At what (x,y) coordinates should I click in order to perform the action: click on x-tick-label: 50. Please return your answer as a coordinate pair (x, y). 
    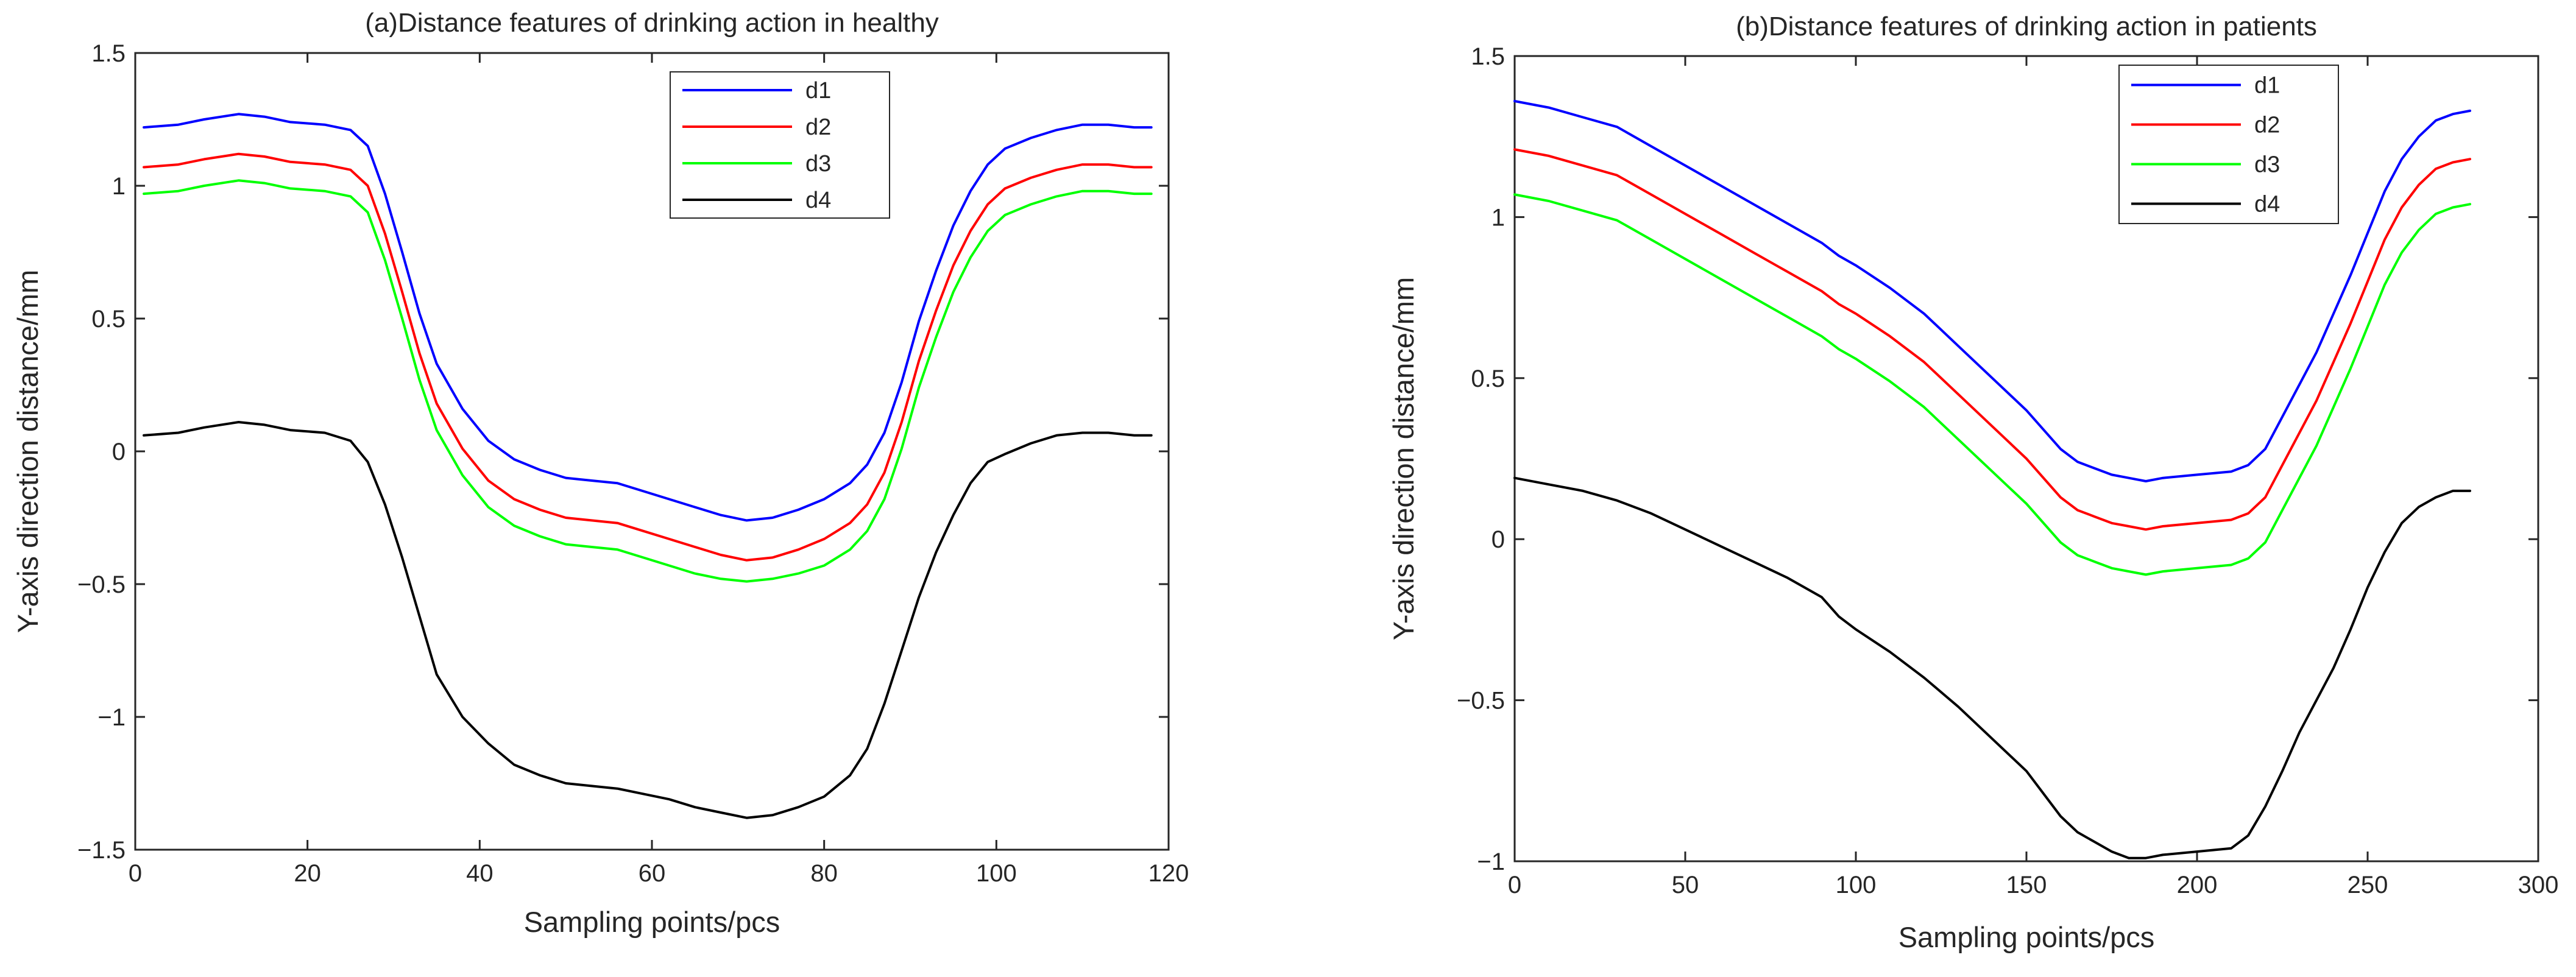
    Looking at the image, I should click on (1685, 885).